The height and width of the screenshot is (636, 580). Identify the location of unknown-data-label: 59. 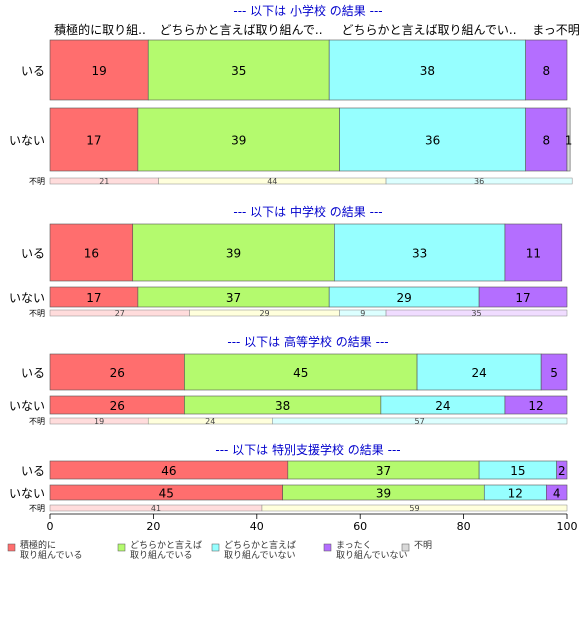
(414, 508).